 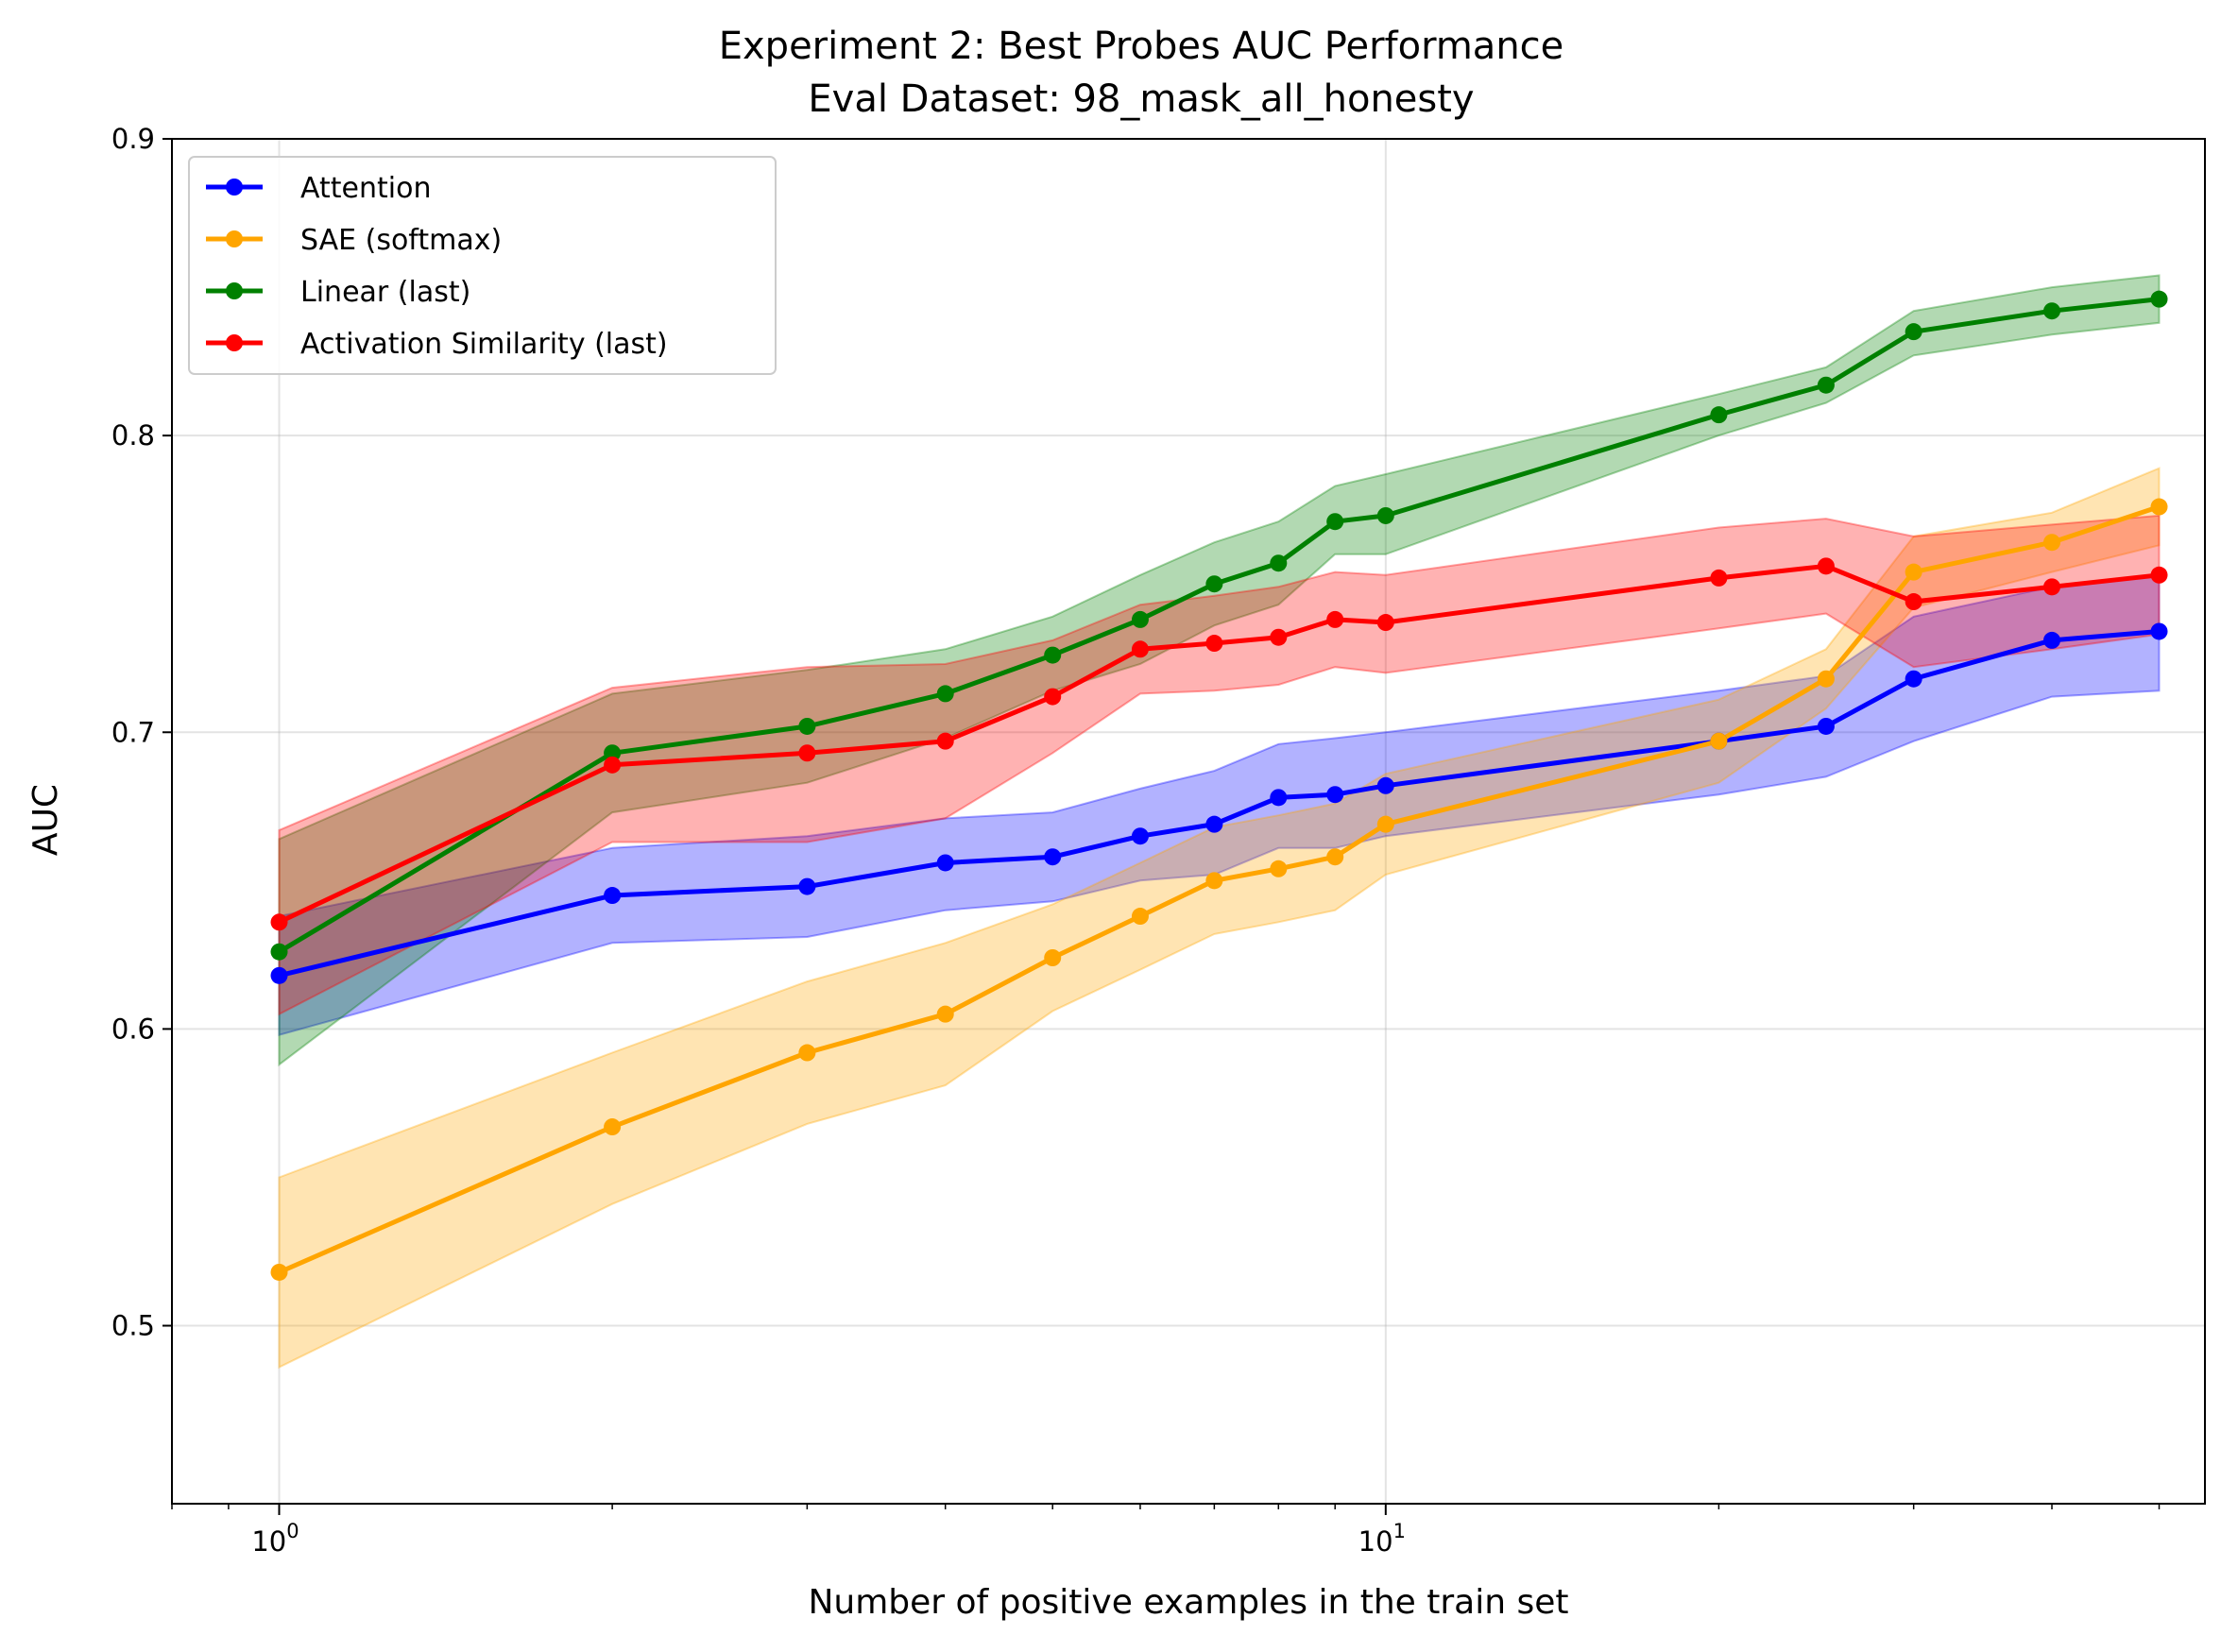 I want to click on y-tick-label: 0.7, so click(x=133, y=732).